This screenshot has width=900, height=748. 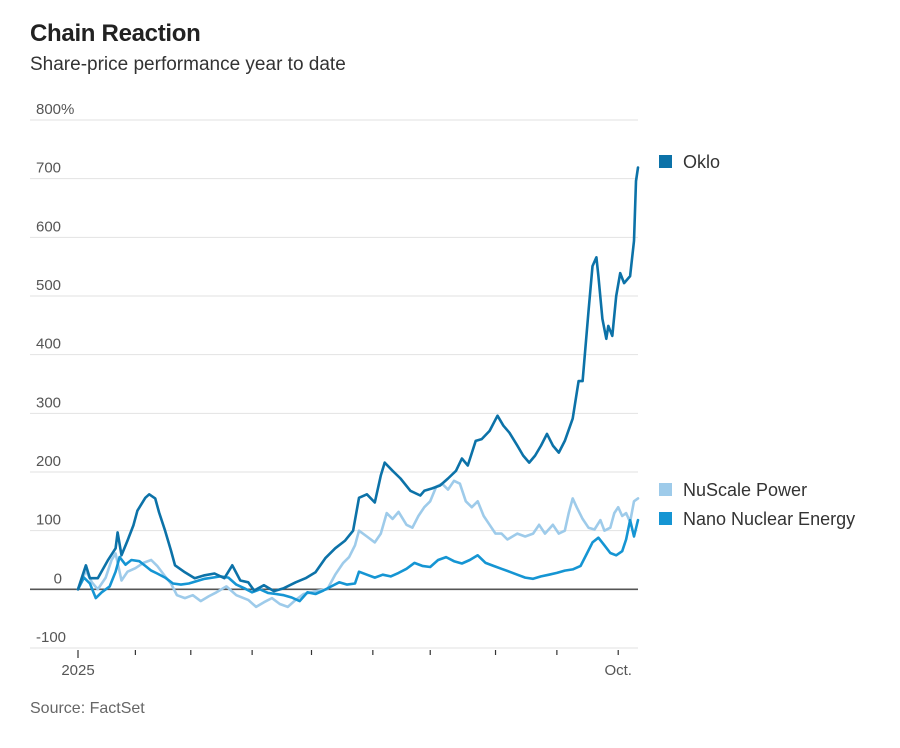 What do you see at coordinates (87, 708) in the screenshot?
I see `source-note: Source: FactSet` at bounding box center [87, 708].